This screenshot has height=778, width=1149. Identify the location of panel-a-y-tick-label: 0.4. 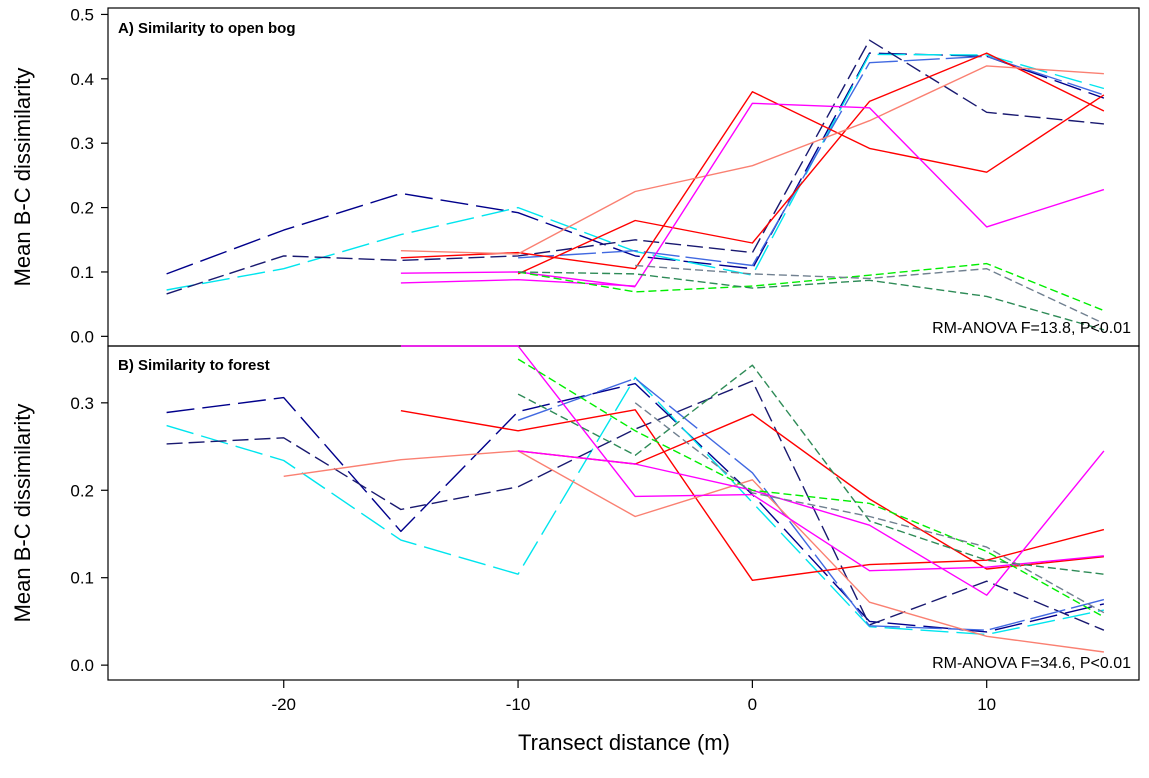
(82, 79).